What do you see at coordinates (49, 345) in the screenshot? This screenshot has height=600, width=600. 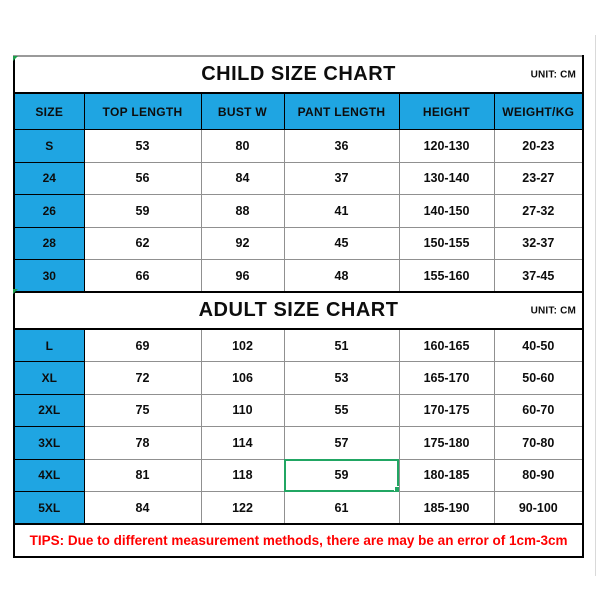 I see `size-cell: L` at bounding box center [49, 345].